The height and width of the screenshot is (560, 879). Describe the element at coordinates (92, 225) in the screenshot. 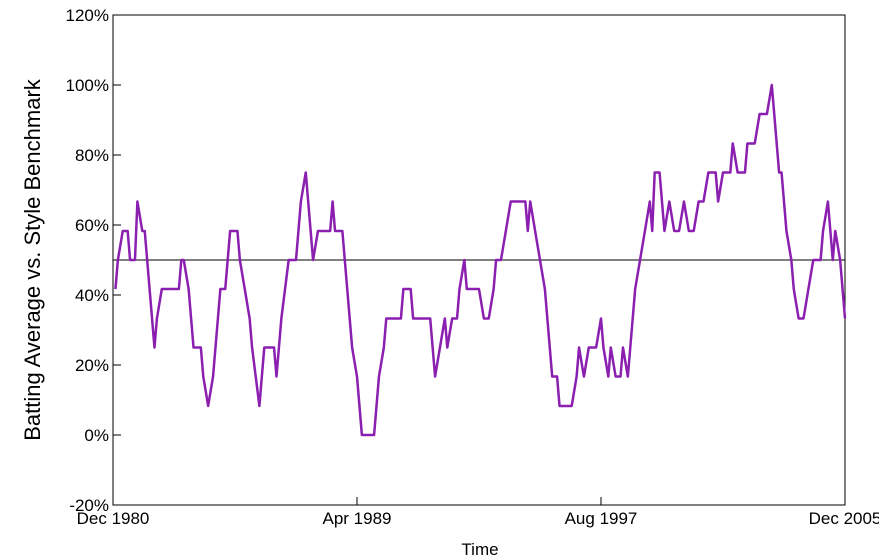

I see `y-tick-label: 60%` at that location.